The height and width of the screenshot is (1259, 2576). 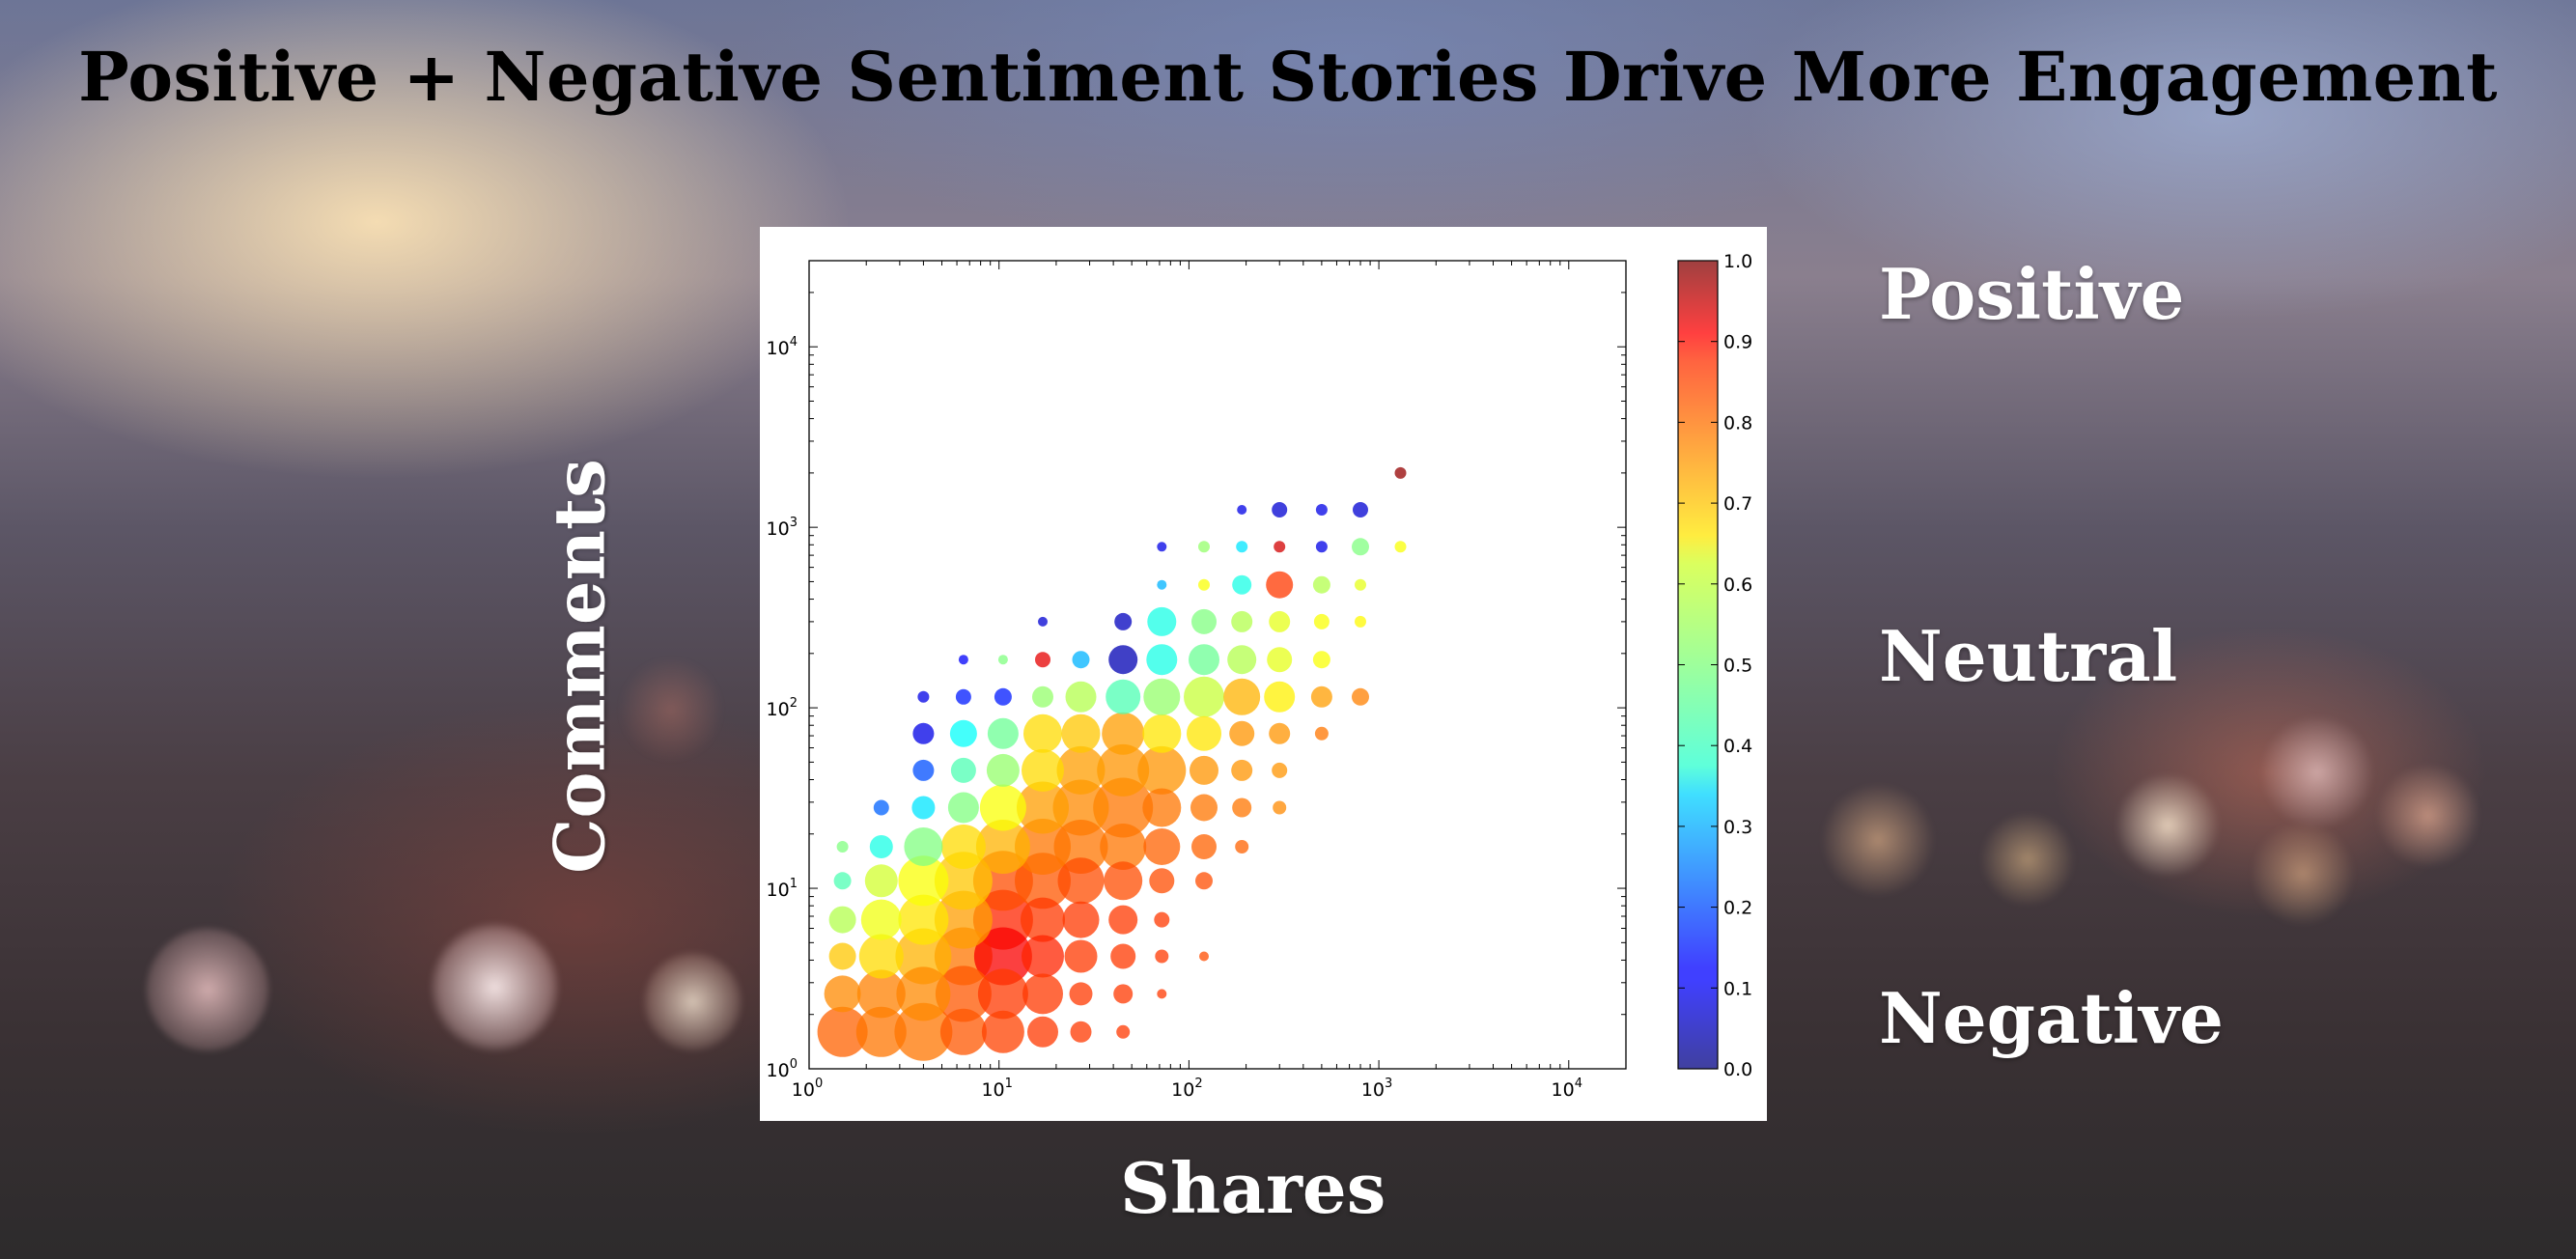 What do you see at coordinates (783, 889) in the screenshot?
I see `y-tick-label: 10¹` at bounding box center [783, 889].